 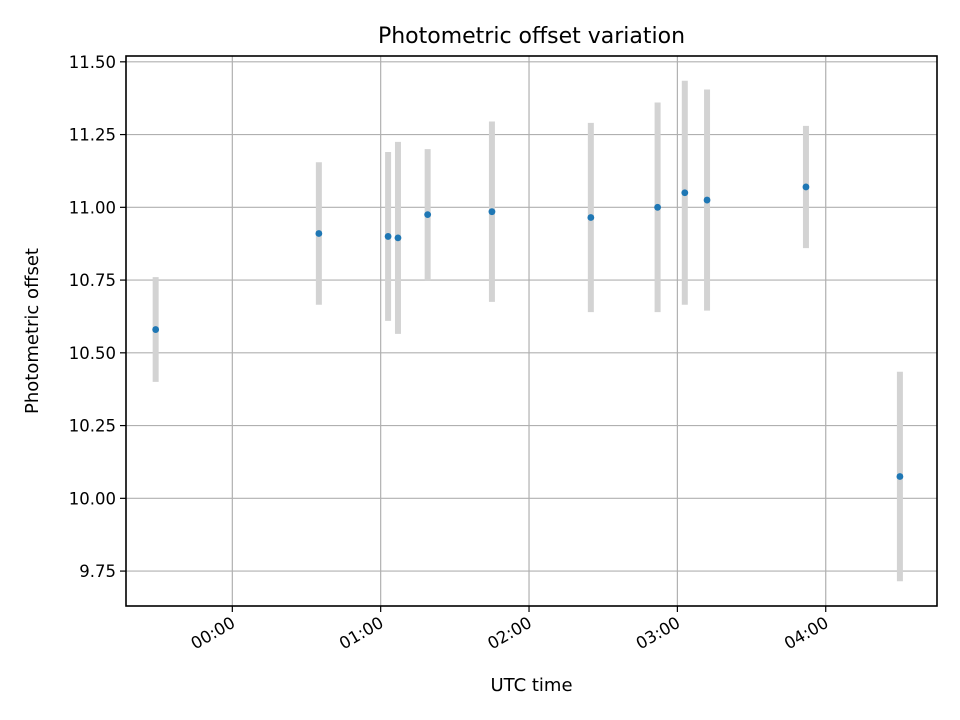 I want to click on y-axis-label: Photometric offset, so click(x=32, y=331).